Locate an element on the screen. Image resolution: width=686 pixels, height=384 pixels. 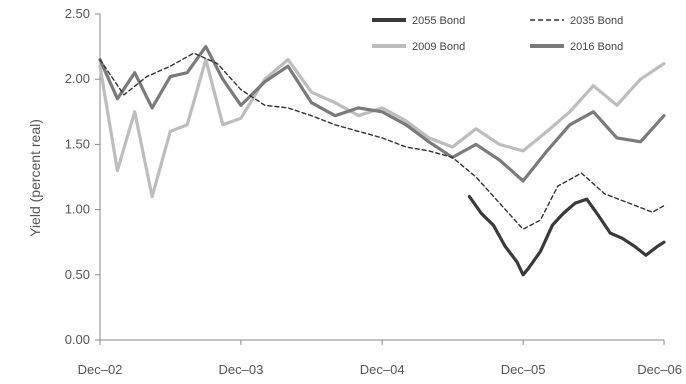
legend-label: 2009 Bond is located at coordinates (438, 47).